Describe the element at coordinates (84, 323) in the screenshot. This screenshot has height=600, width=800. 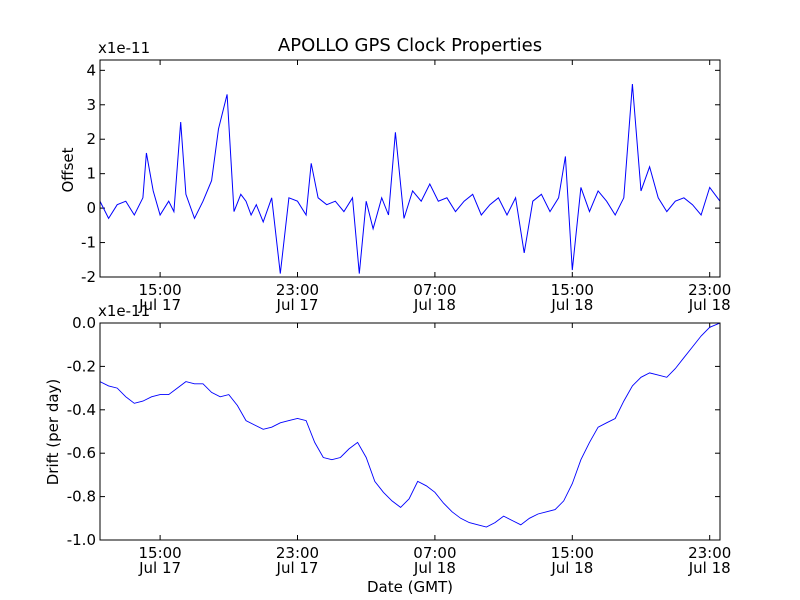
I see `bottom-y-tick-label: 0.0` at that location.